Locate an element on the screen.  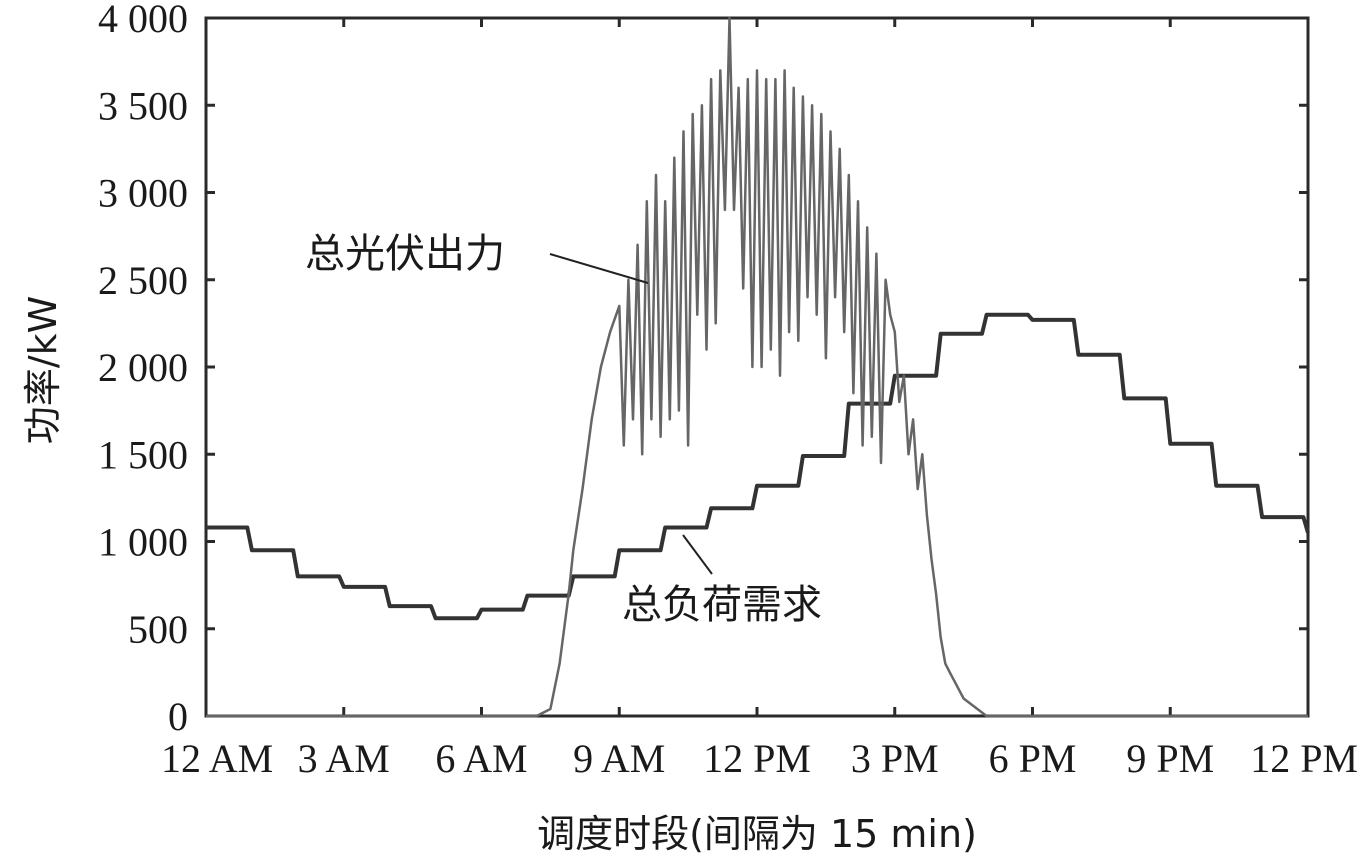
x-tick-label: 6 PM is located at coordinates (1033, 758).